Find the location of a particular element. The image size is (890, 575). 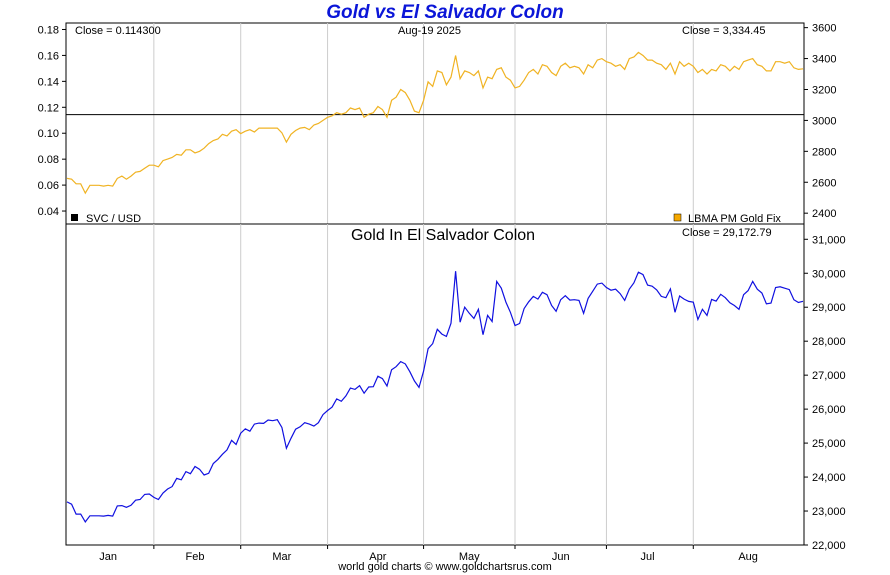

right-axis-tick-label: 29,000 is located at coordinates (829, 308).